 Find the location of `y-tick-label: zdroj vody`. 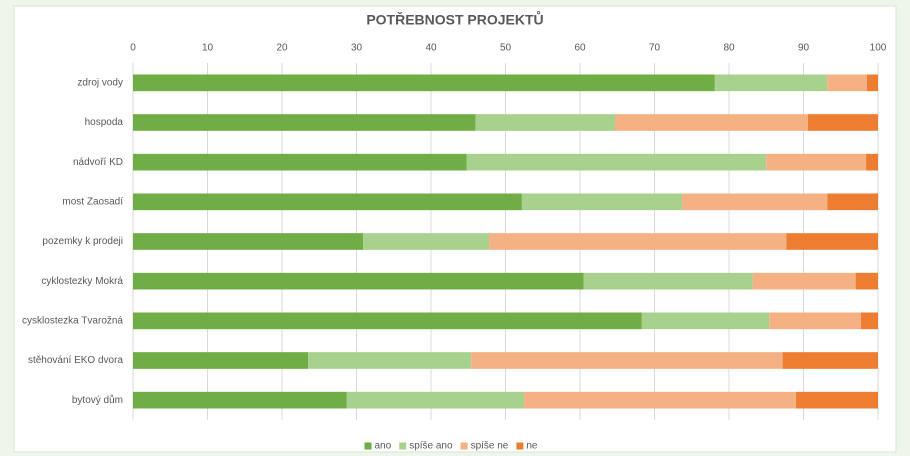

y-tick-label: zdroj vody is located at coordinates (100, 82).